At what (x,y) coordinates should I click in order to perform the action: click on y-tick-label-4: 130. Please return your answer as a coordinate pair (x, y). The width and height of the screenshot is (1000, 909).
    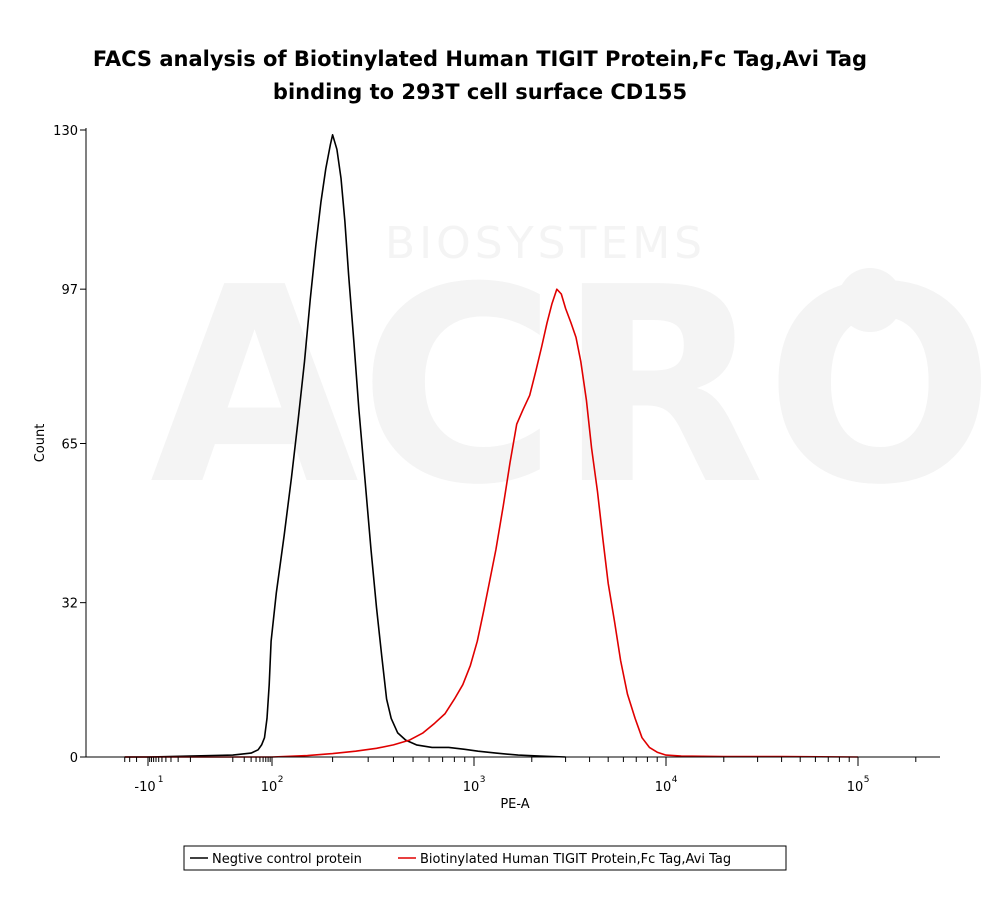
    Looking at the image, I should click on (65, 131).